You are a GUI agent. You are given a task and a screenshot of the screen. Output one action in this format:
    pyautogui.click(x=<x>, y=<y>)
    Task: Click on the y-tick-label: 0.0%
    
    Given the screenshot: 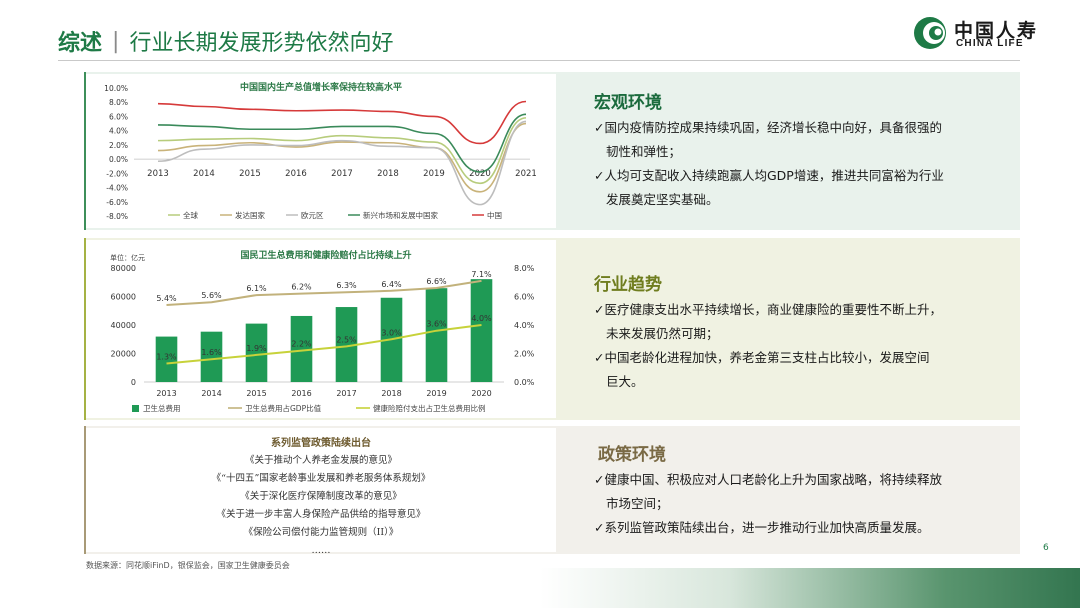 What is the action you would take?
    pyautogui.click(x=118, y=159)
    